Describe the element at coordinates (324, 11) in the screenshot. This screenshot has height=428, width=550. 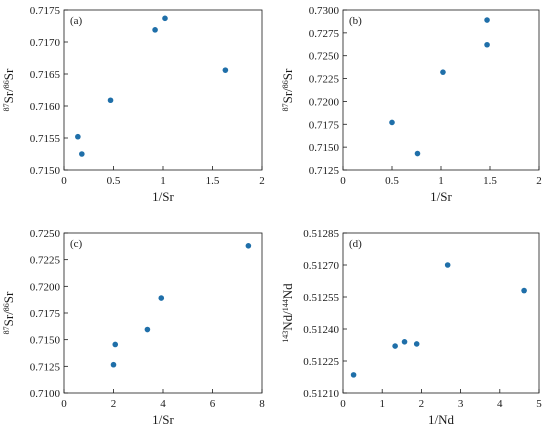
I see `y-tick-label: 0.7300` at that location.